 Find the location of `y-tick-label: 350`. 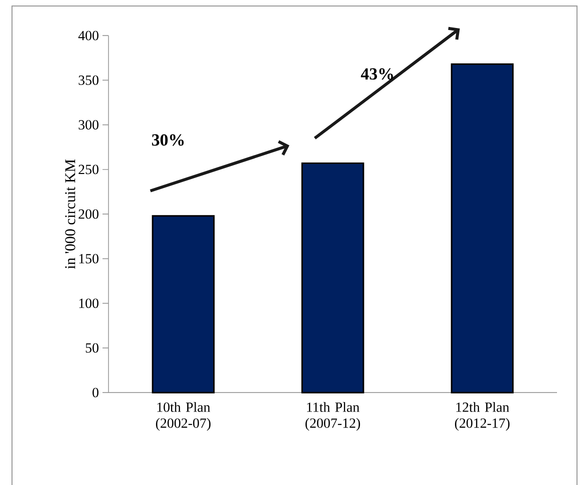

y-tick-label: 350 is located at coordinates (88, 80).